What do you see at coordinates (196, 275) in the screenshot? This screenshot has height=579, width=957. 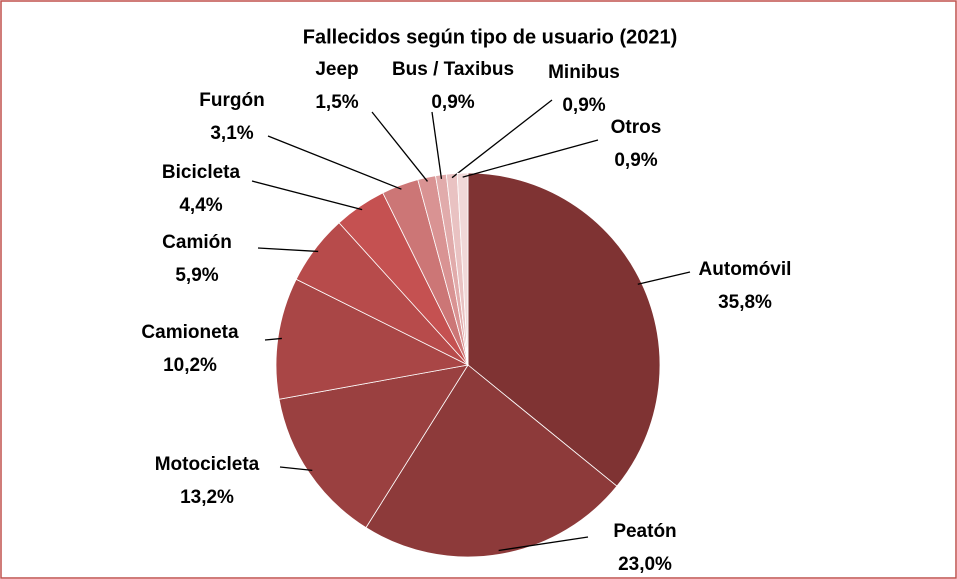 I see `slice-value-label: 5,9%` at bounding box center [196, 275].